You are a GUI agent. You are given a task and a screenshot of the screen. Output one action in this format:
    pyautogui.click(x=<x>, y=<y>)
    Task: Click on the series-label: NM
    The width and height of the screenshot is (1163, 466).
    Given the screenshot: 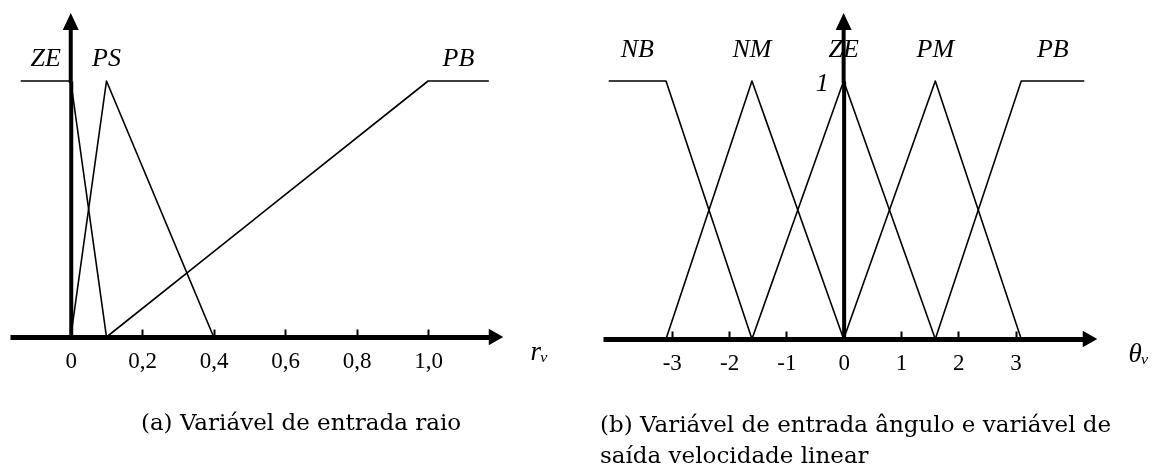 What is the action you would take?
    pyautogui.click(x=752, y=48)
    